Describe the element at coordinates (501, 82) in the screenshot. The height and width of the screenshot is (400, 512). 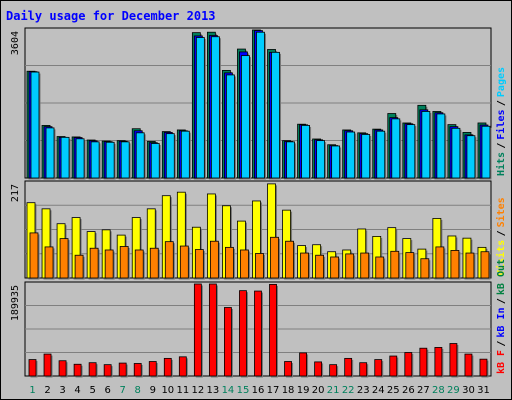
I see `legend-pages: Pages` at that location.